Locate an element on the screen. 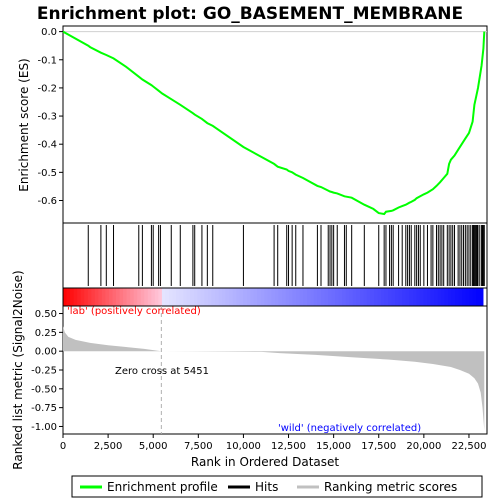 The image size is (500, 500). legend-label: Enrichment profile is located at coordinates (162, 487).